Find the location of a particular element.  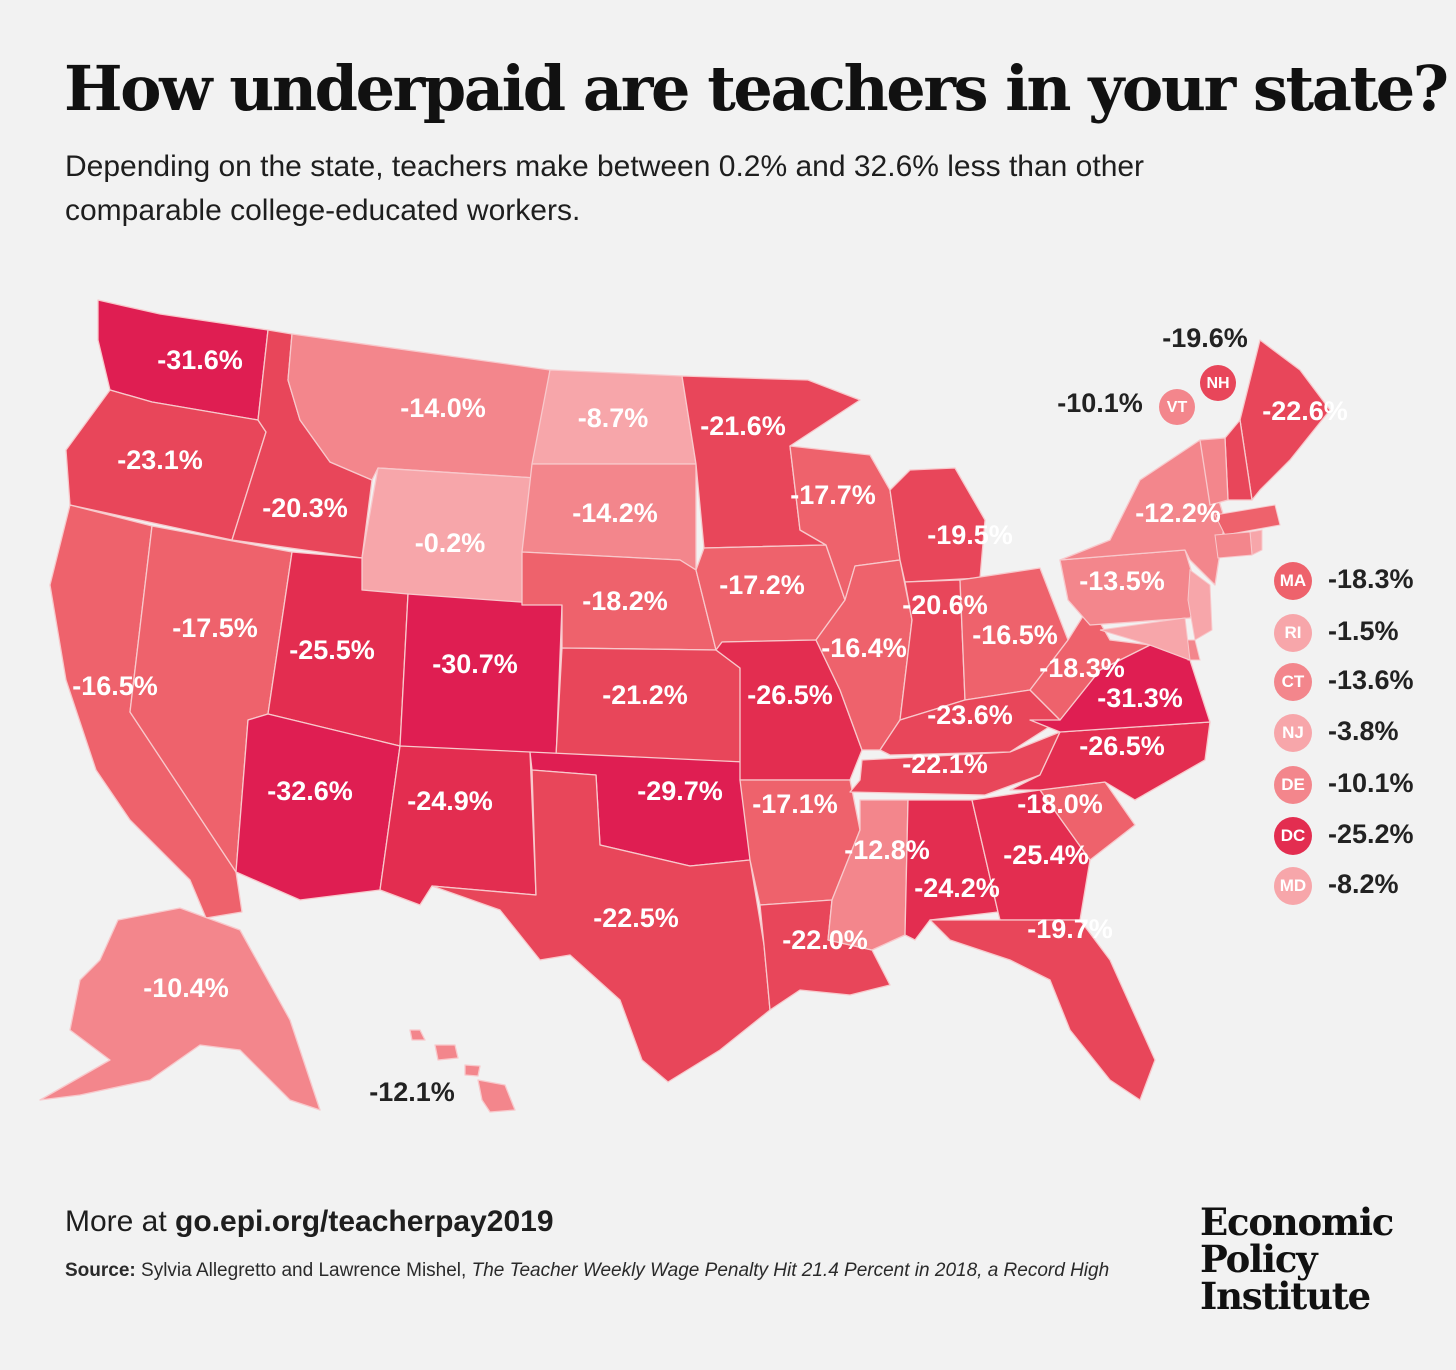

logo-line-1: Economic is located at coordinates (1297, 1222).